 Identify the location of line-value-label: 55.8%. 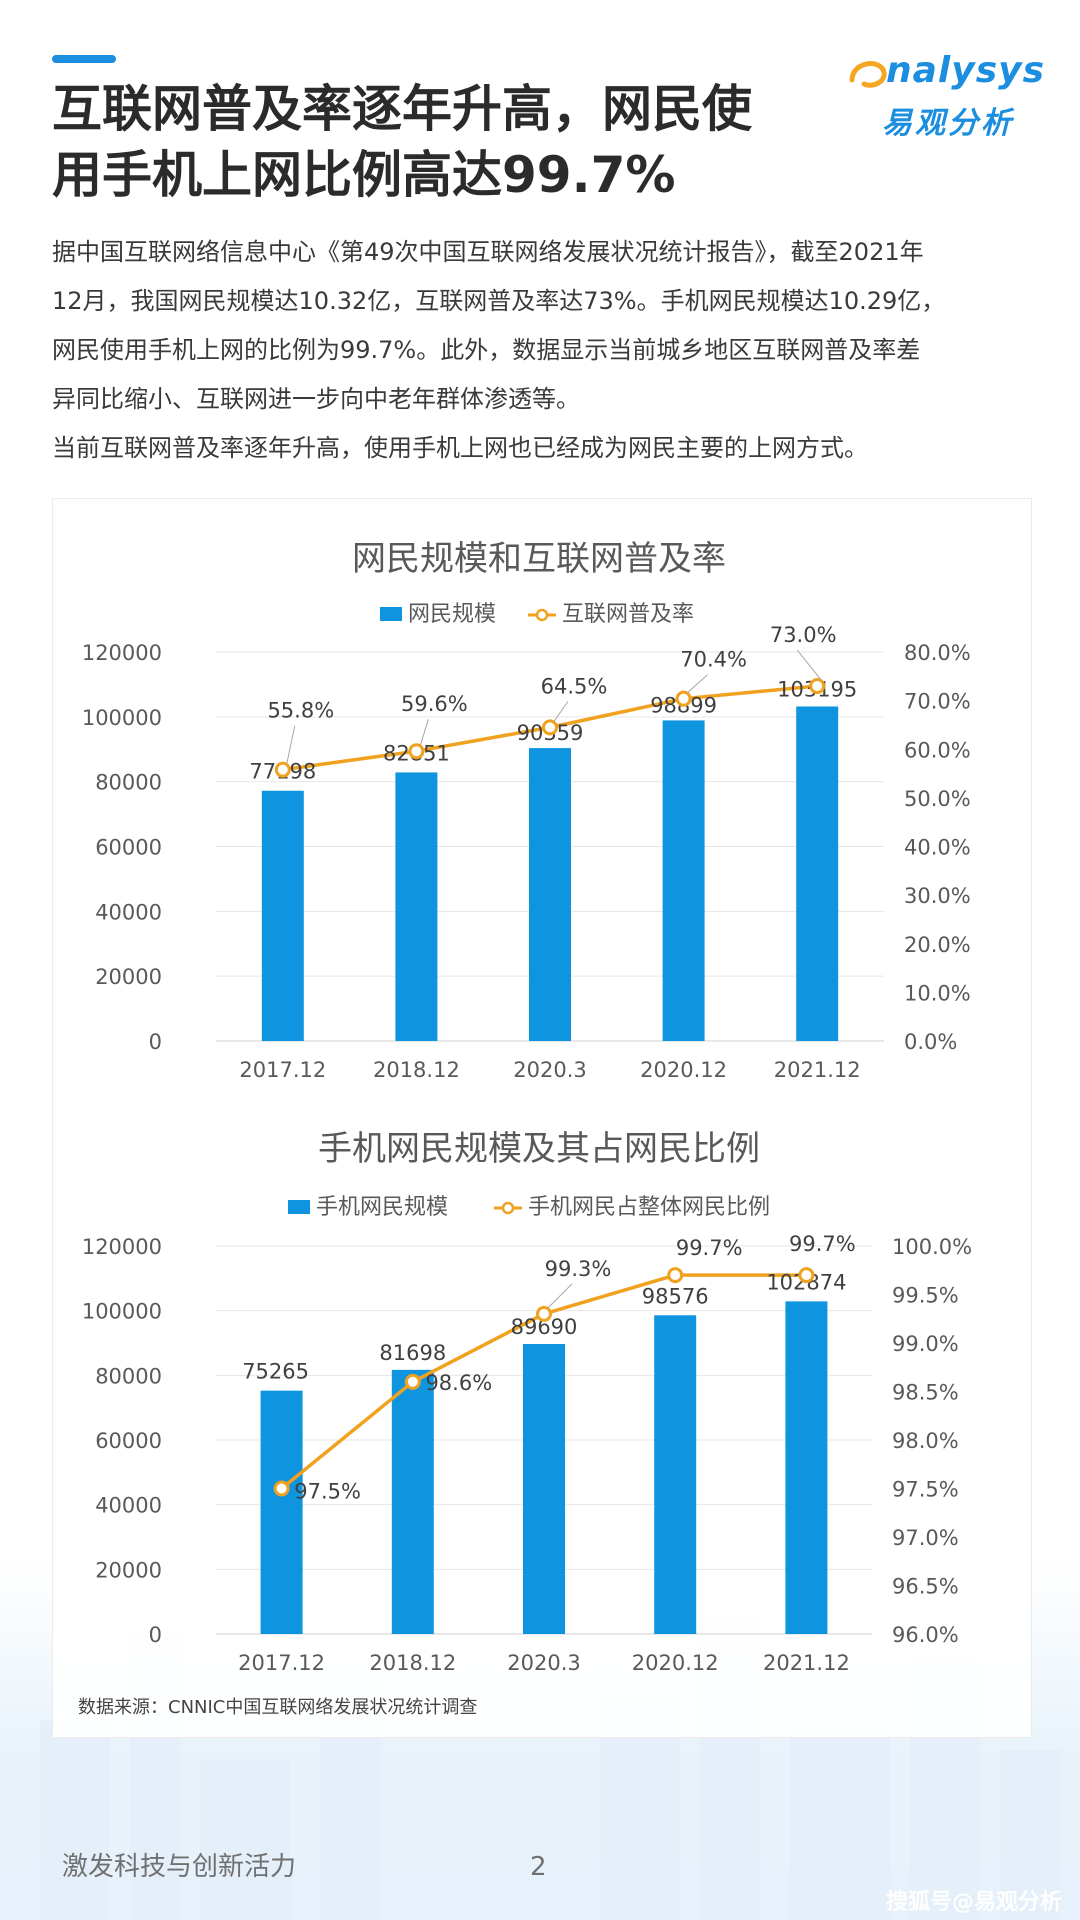
(300, 711).